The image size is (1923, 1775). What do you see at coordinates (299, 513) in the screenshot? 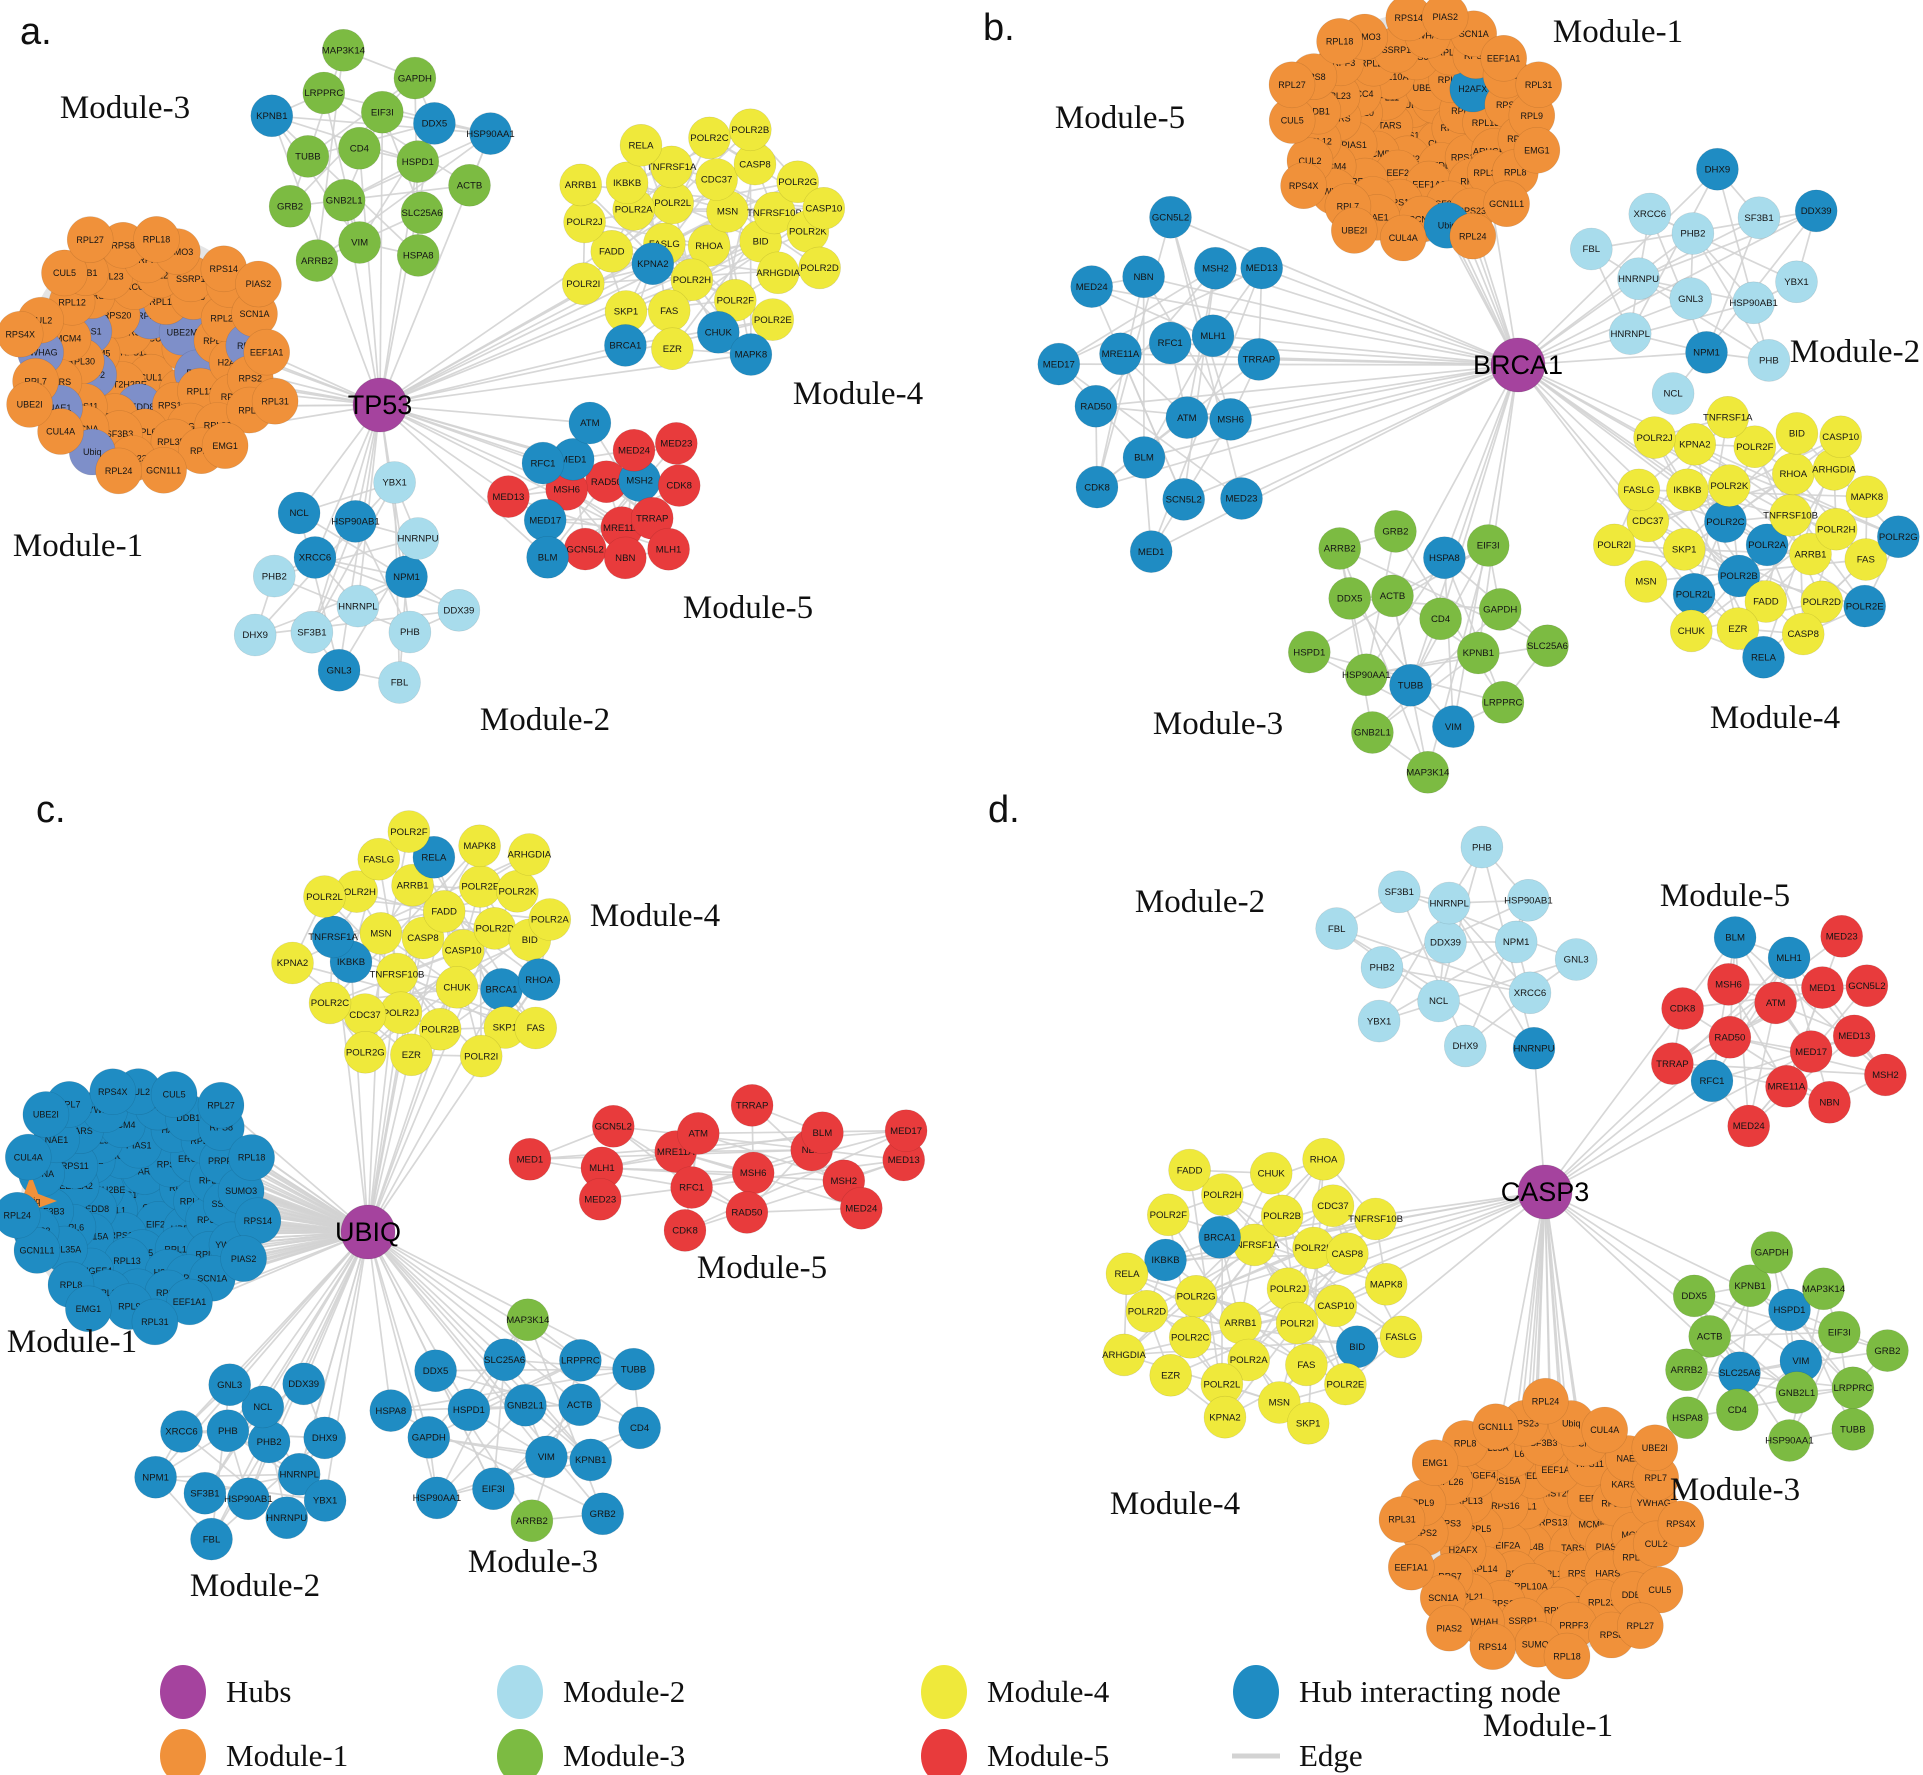
I see `node-NCL: NCL` at bounding box center [299, 513].